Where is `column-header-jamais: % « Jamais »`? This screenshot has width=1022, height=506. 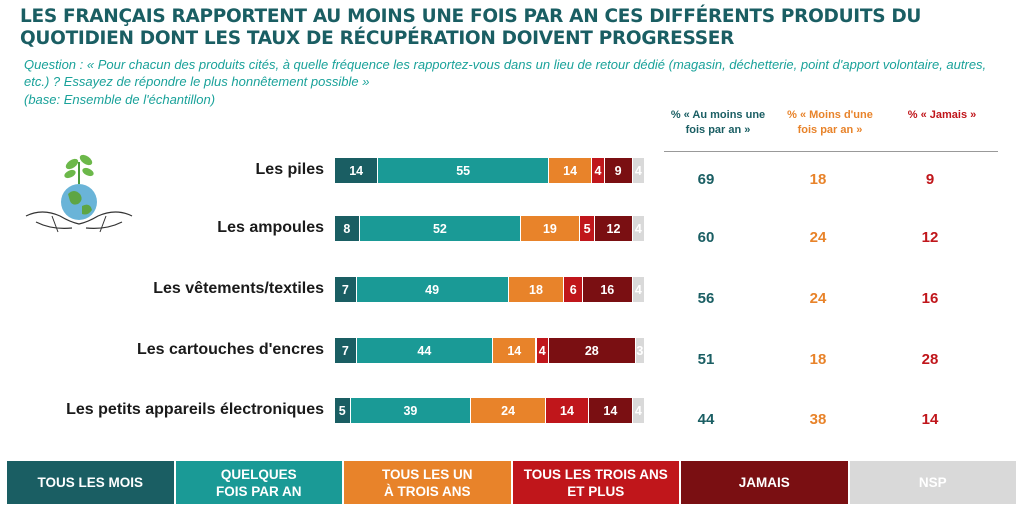 column-header-jamais: % « Jamais » is located at coordinates (942, 115).